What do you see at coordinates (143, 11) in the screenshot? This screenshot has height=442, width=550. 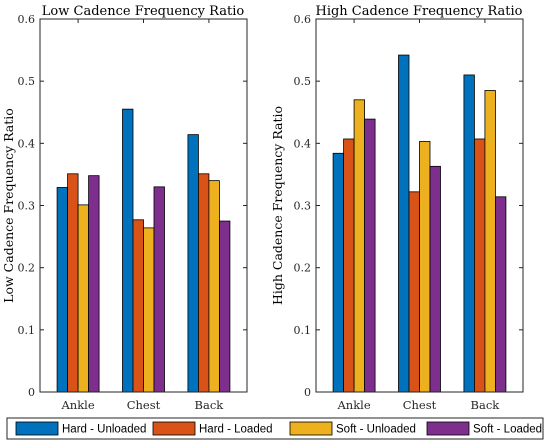 I see `chart-title: Low Cadence Frequency Ratio` at bounding box center [143, 11].